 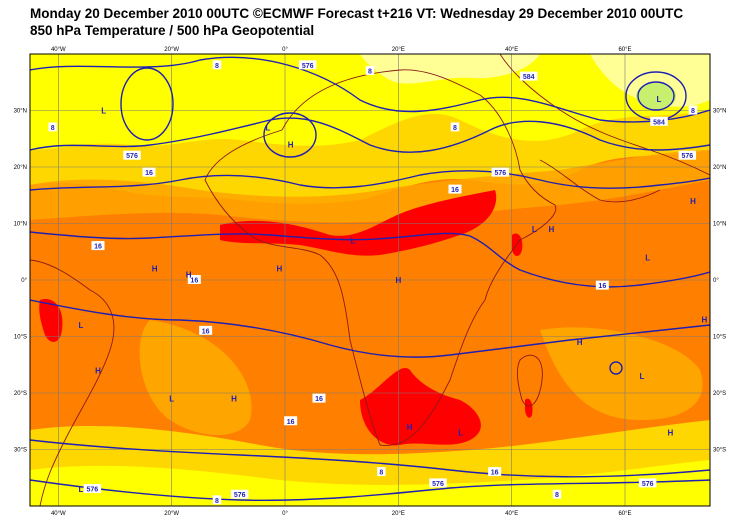 I want to click on lon-tick-label-top: 40°W, so click(x=58, y=50).